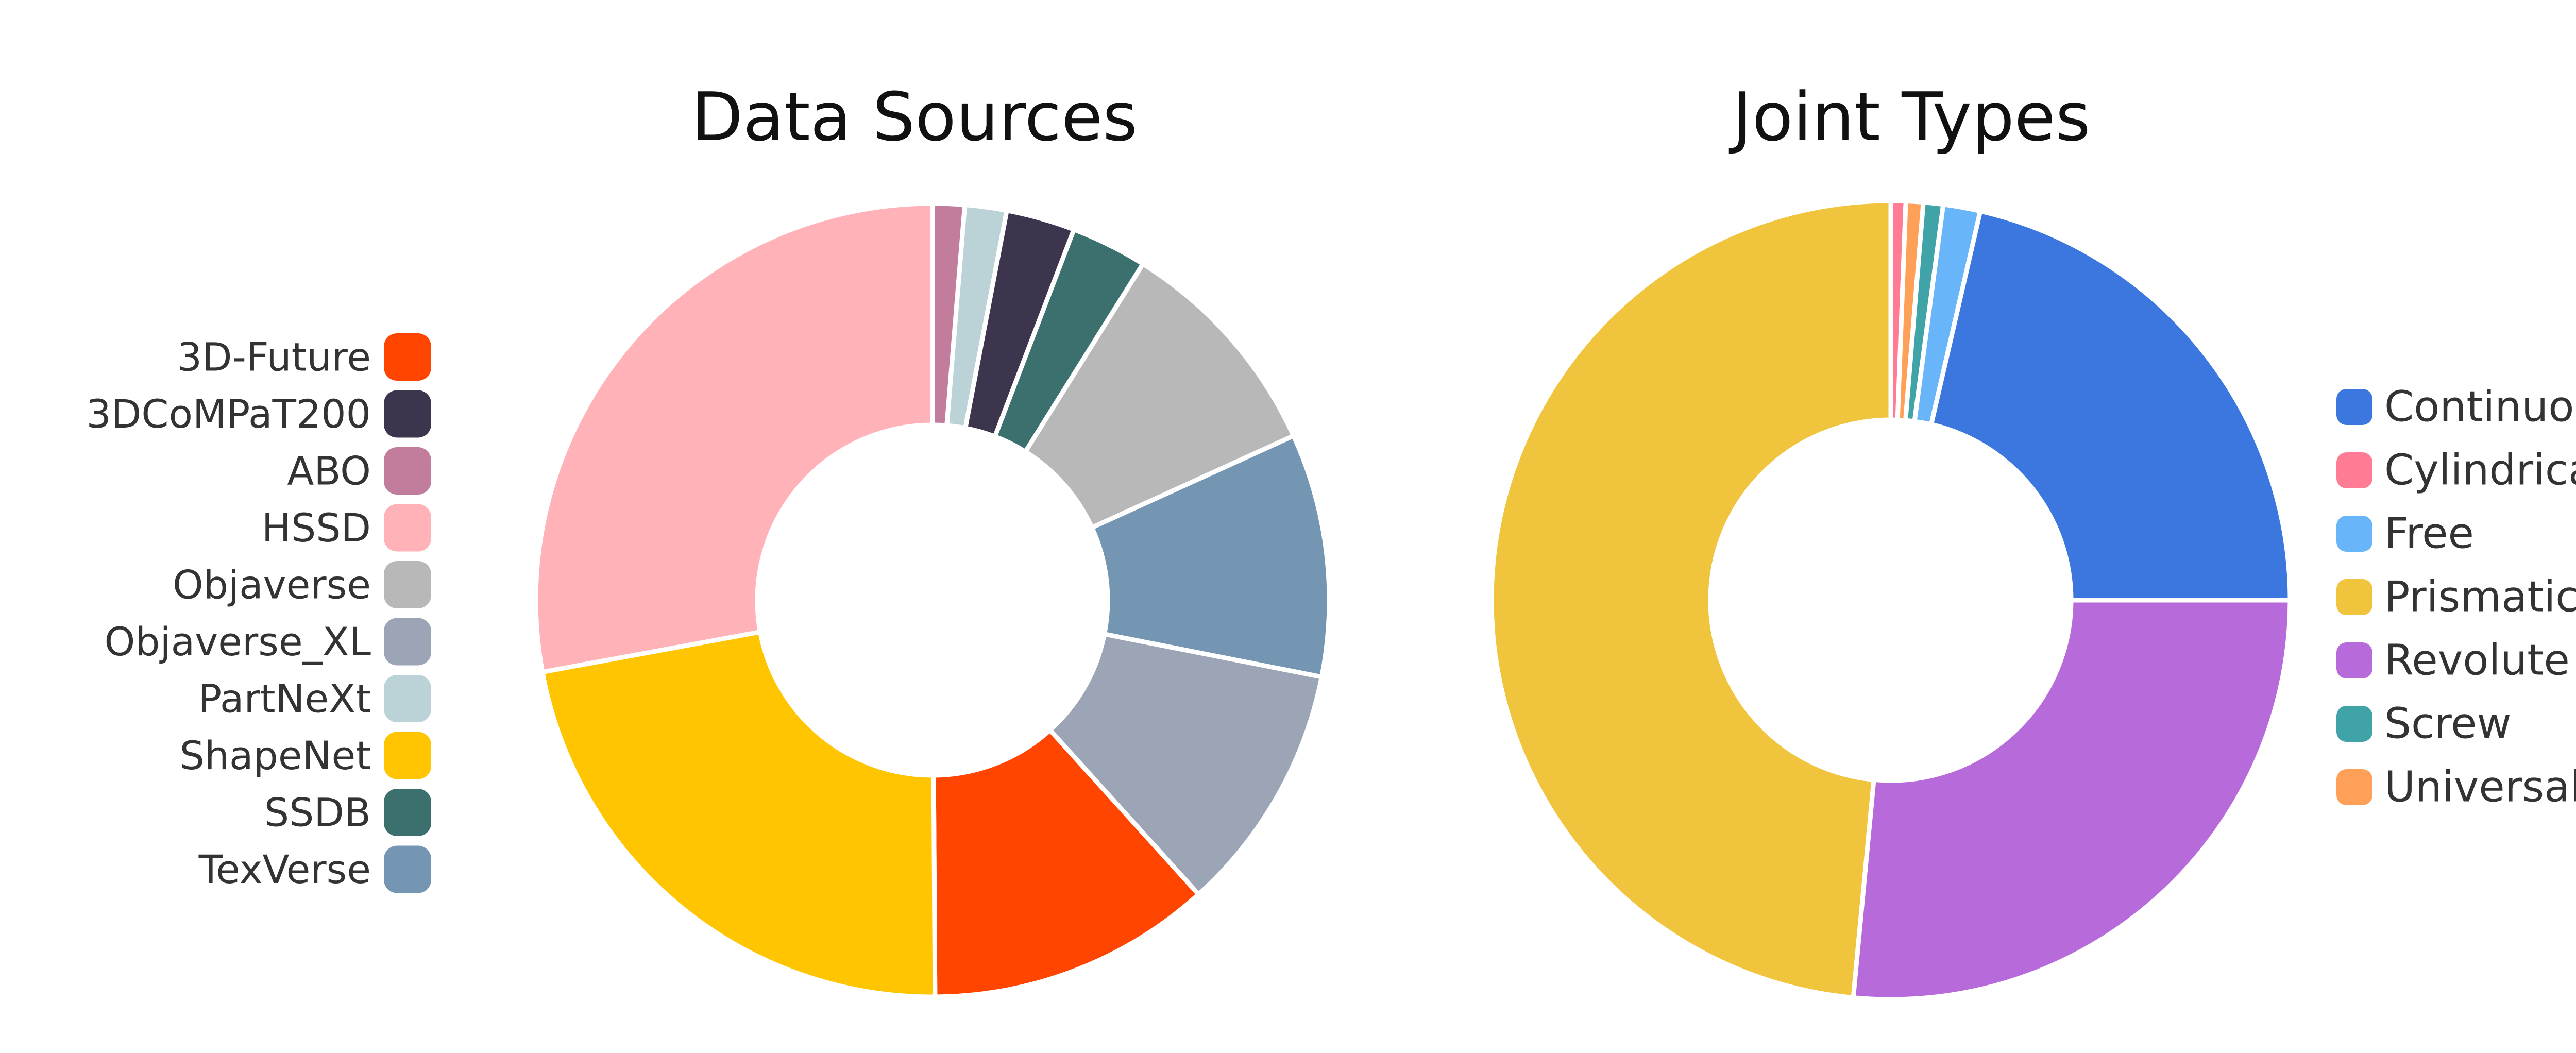 This screenshot has height=1053, width=2576. What do you see at coordinates (1909, 117) in the screenshot?
I see `joint-types-title: Joint Types` at bounding box center [1909, 117].